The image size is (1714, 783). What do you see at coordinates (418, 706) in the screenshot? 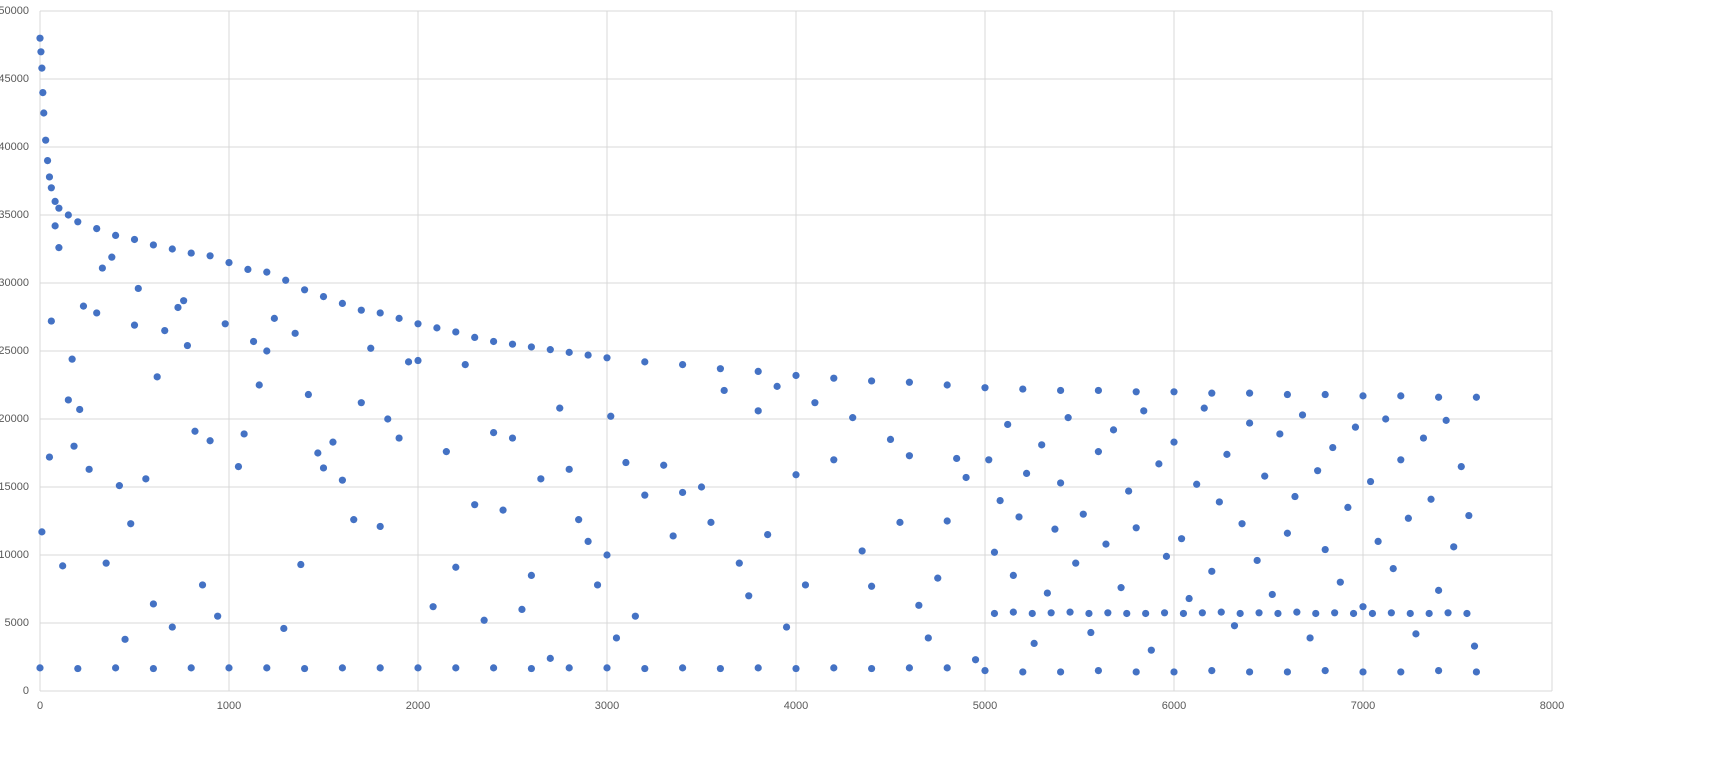
I see `x-tick-label: 2000` at bounding box center [418, 706].